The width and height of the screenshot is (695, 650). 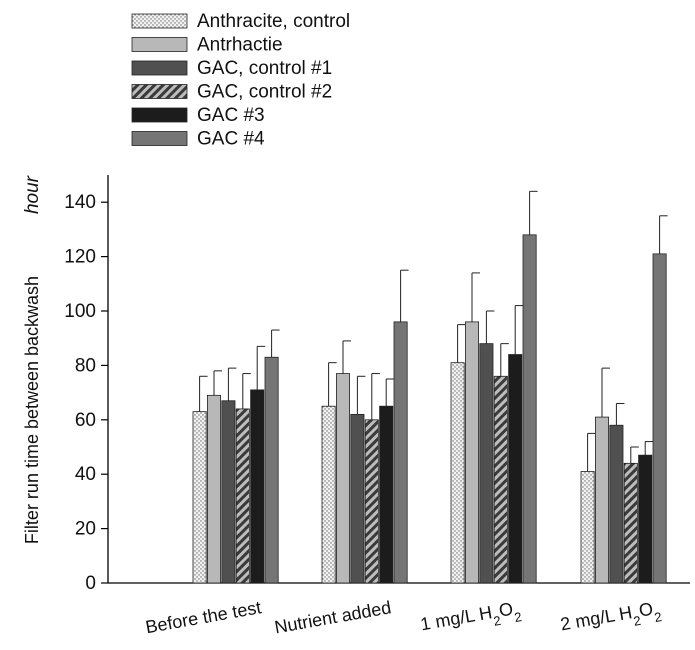 What do you see at coordinates (264, 68) in the screenshot?
I see `legend-label: GAC, control #1` at bounding box center [264, 68].